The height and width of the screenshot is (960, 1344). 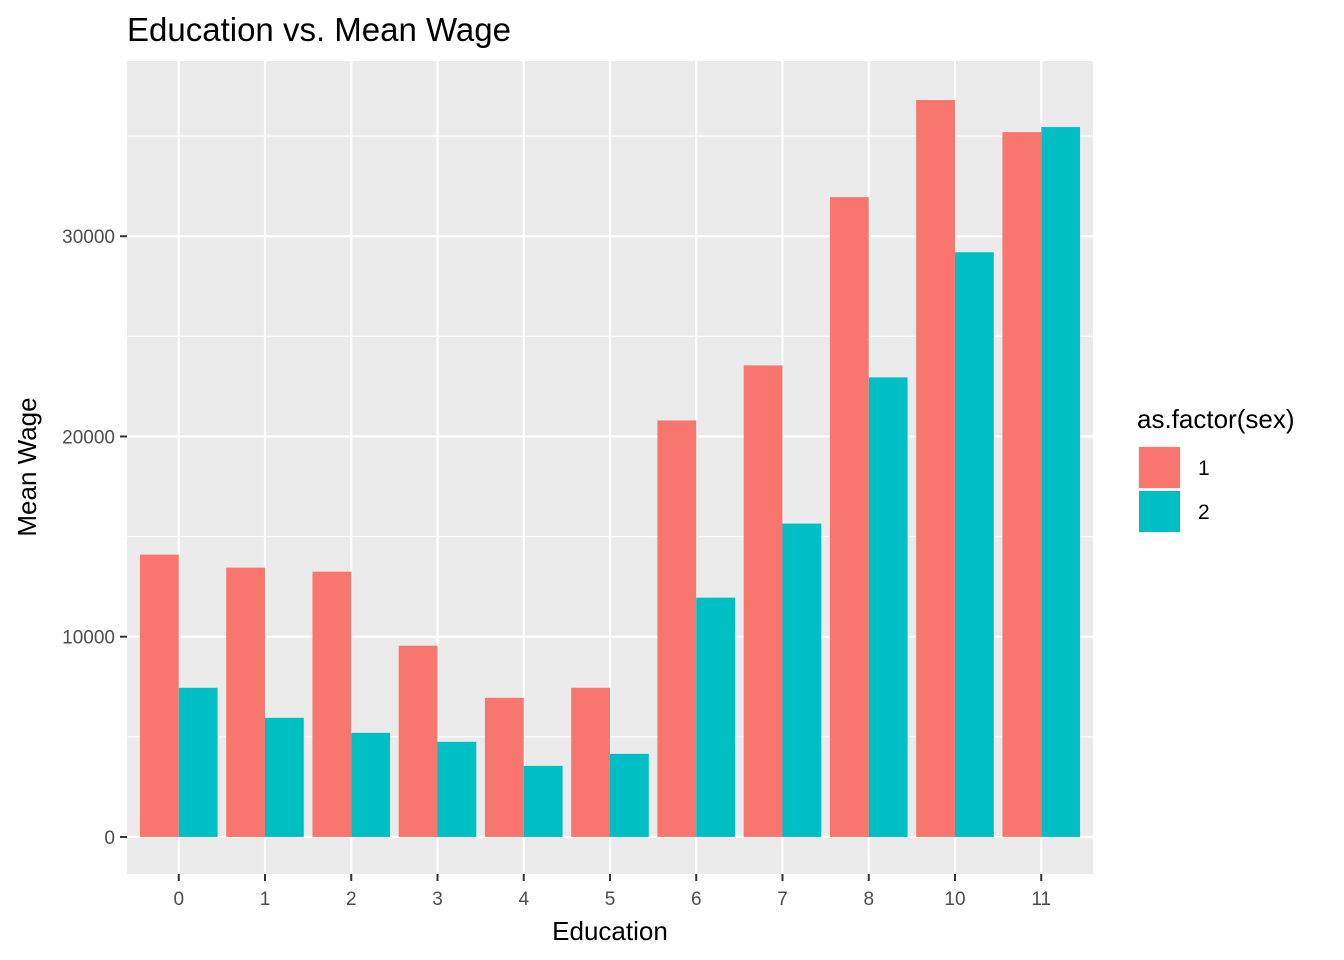 I want to click on x-tick-label: 10, so click(x=954, y=899).